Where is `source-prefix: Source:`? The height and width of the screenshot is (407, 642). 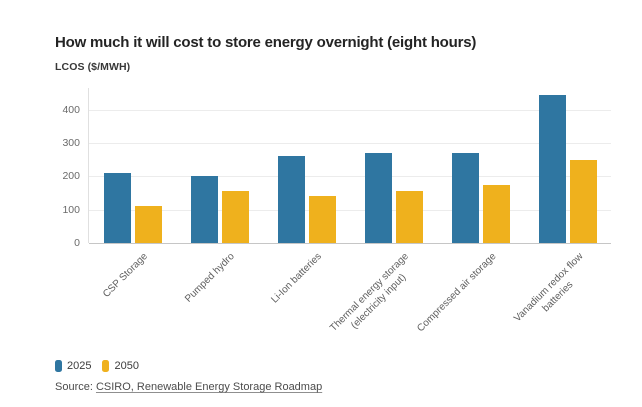 source-prefix: Source: is located at coordinates (75, 387).